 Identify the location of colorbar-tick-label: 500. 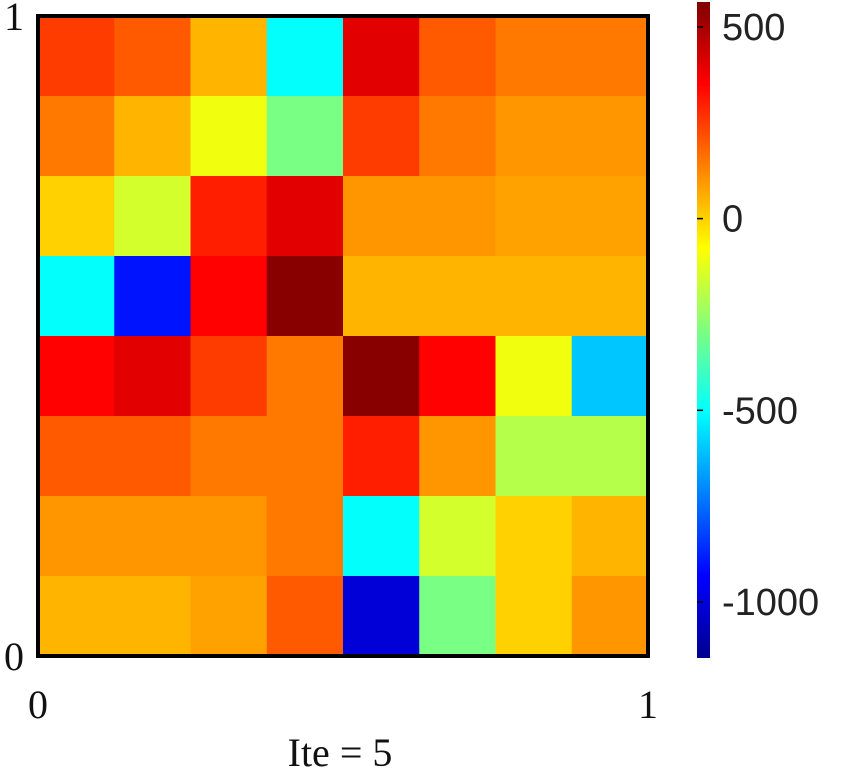
(753, 28).